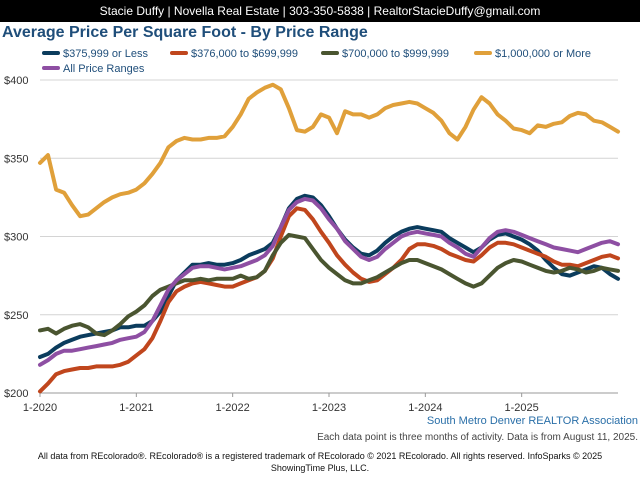 This screenshot has height=480, width=640. Describe the element at coordinates (16, 159) in the screenshot. I see `y-tick-label: $350` at that location.